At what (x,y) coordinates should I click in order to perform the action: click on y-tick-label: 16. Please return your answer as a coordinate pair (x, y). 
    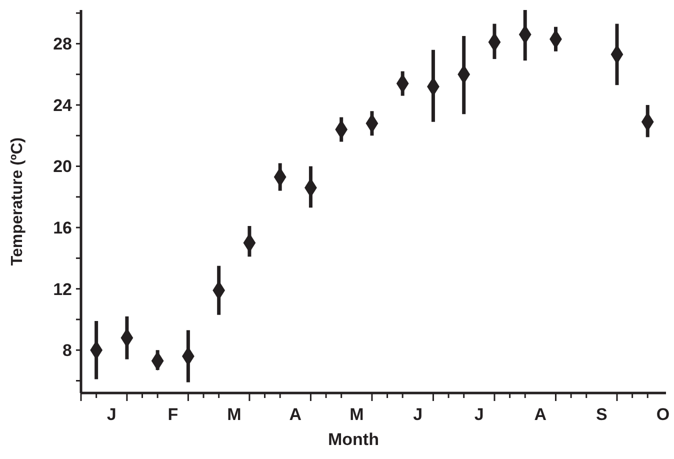
    Looking at the image, I should click on (62, 228).